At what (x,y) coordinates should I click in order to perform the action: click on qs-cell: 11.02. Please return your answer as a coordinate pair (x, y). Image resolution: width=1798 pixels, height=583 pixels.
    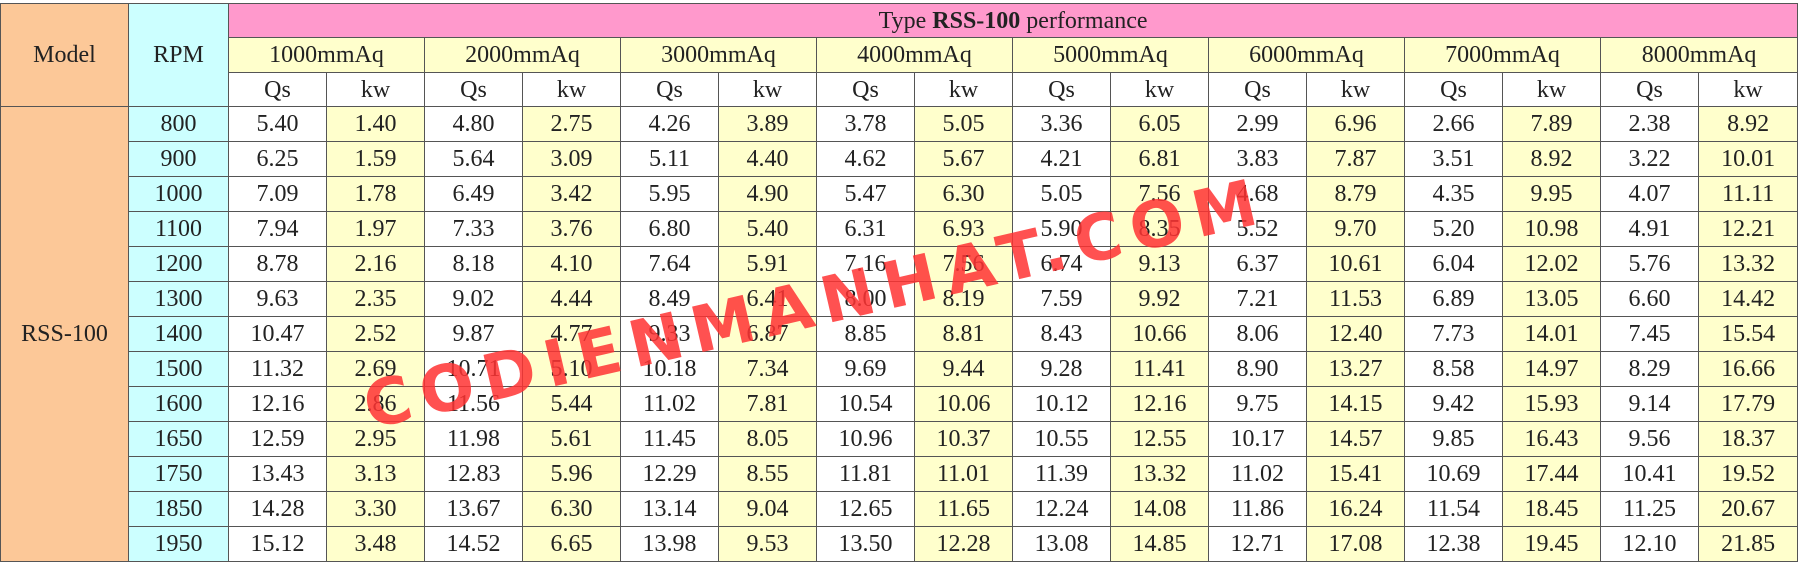
    Looking at the image, I should click on (669, 404).